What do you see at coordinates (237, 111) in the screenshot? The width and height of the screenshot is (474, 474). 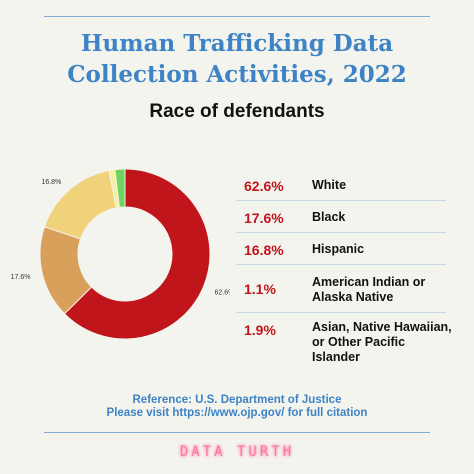 I see `chart-subtitle: Race of defendants` at bounding box center [237, 111].